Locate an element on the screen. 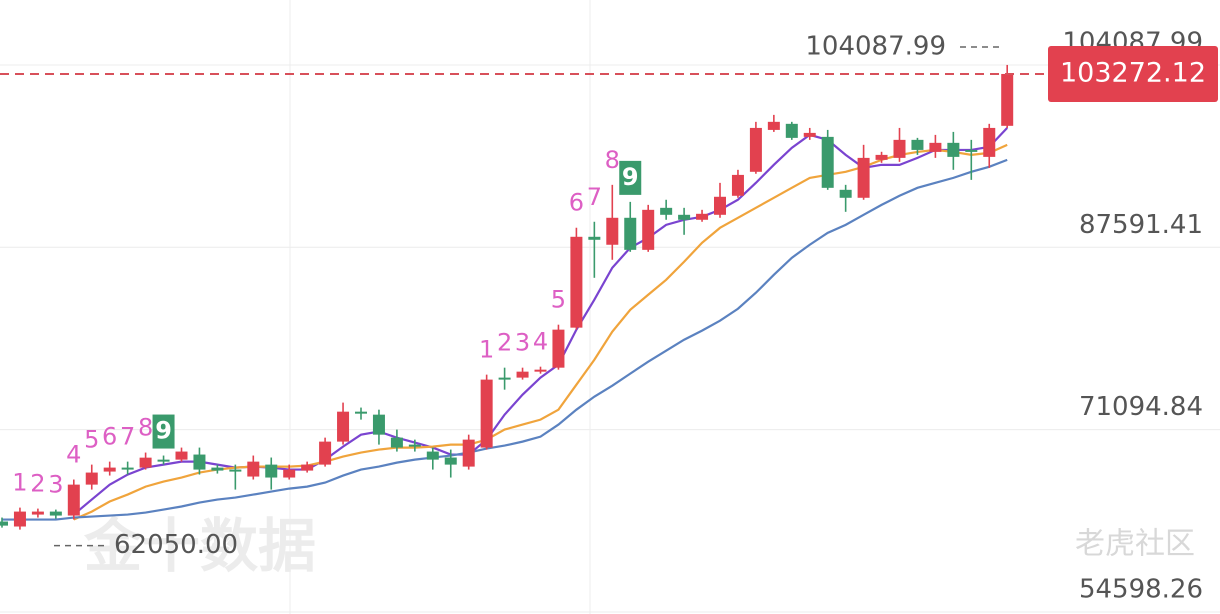 Image resolution: width=1220 pixels, height=614 pixels. y-tick-label: 71094.84 is located at coordinates (1141, 407).